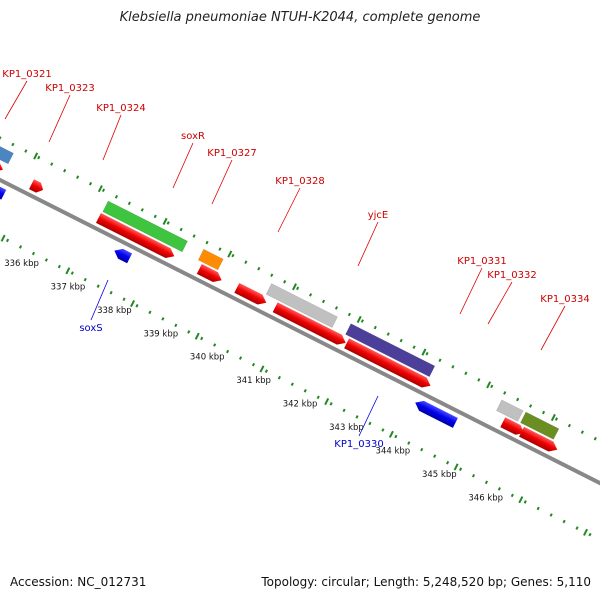 The height and width of the screenshot is (600, 600). Describe the element at coordinates (3, 193) in the screenshot. I see `cds-reverse` at that location.